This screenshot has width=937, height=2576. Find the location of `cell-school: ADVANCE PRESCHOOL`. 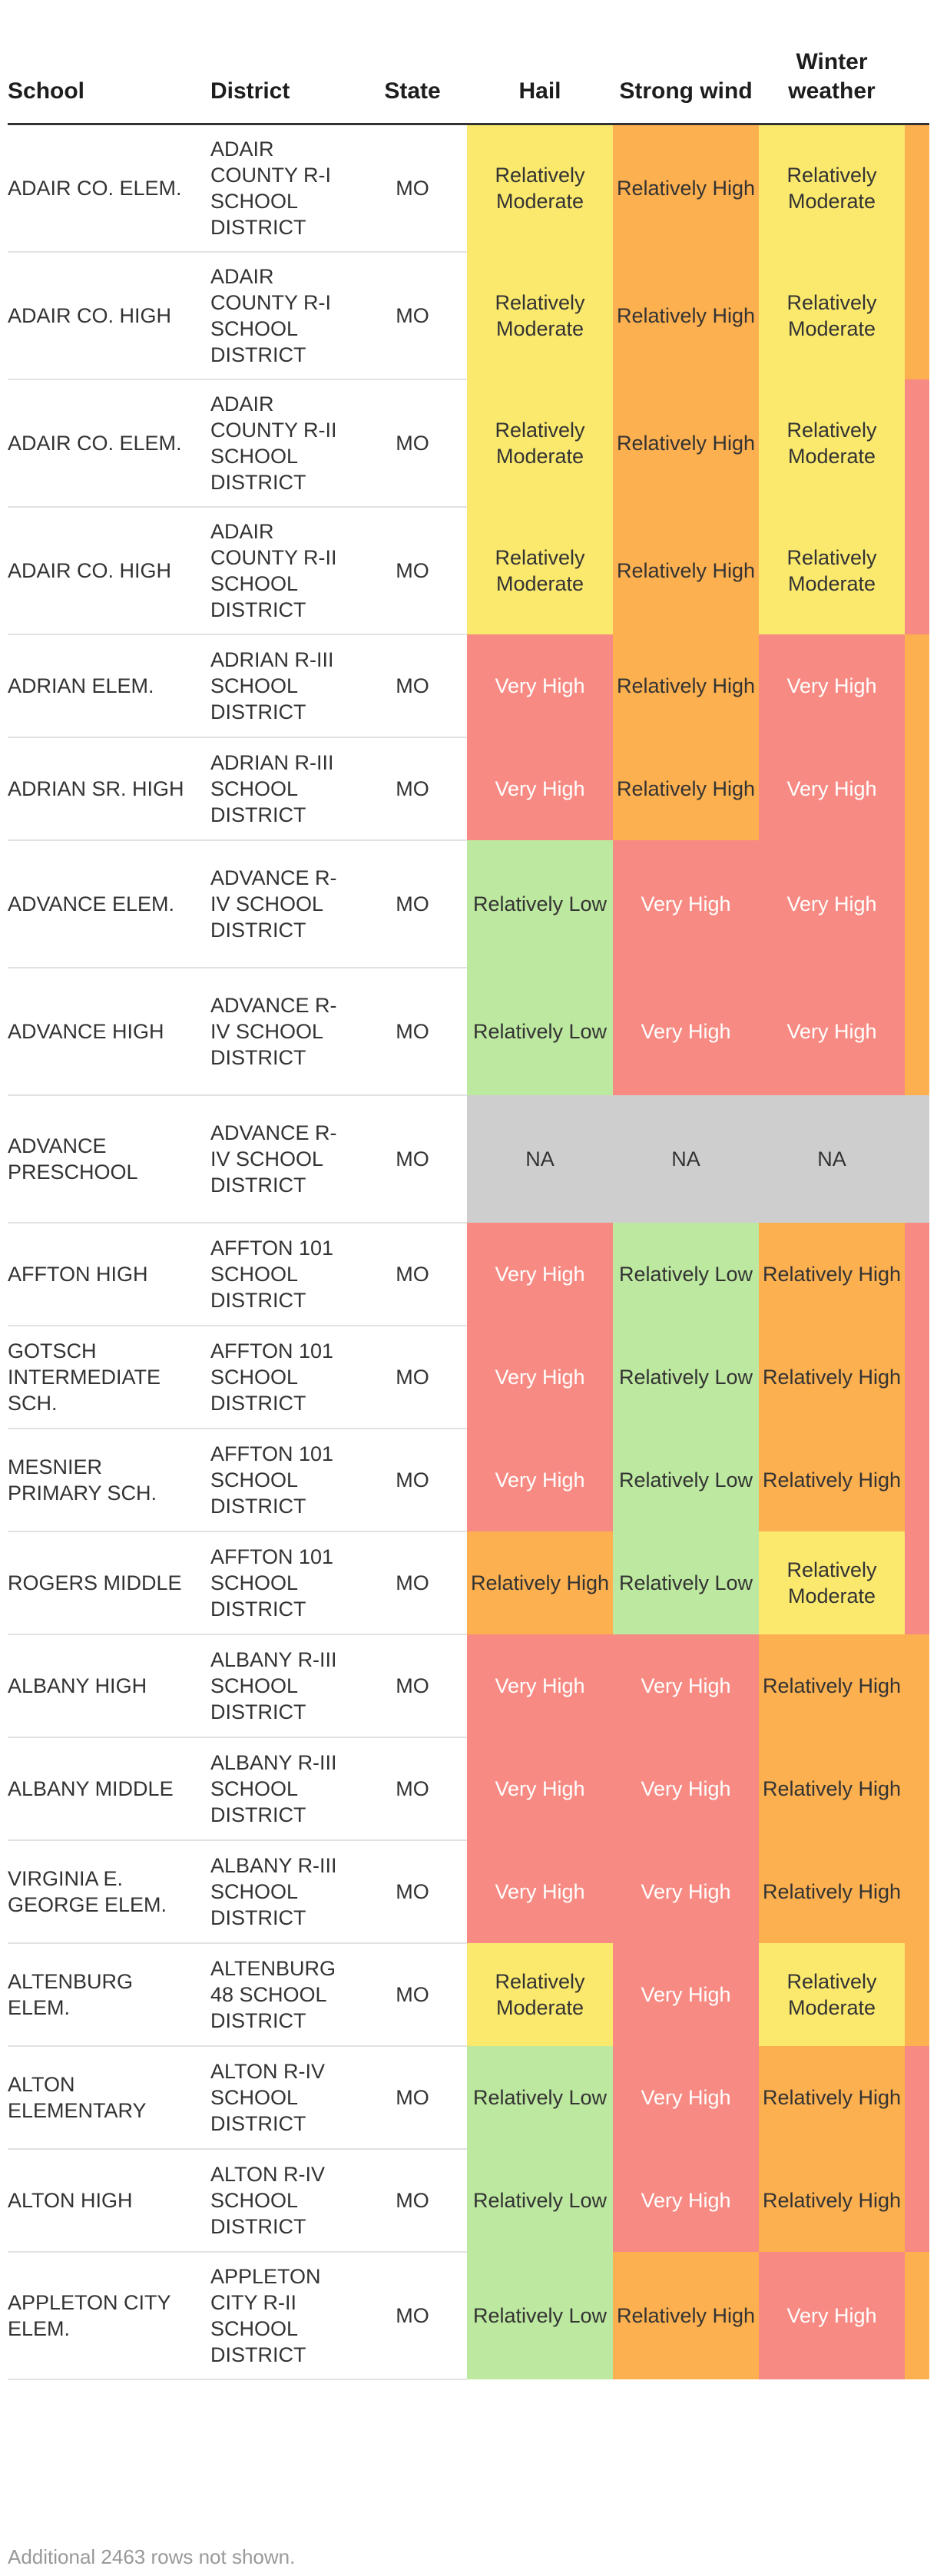

cell-school: ADVANCE PRESCHOOL is located at coordinates (109, 1158).